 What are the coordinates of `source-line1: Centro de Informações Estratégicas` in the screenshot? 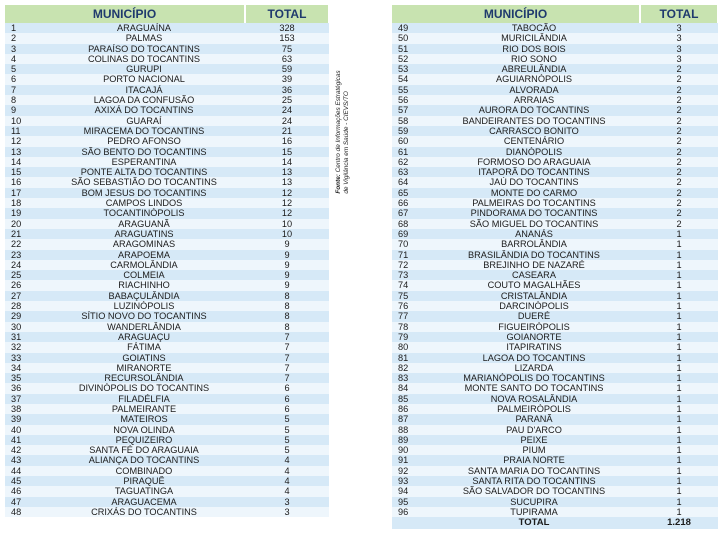 It's located at (338, 121).